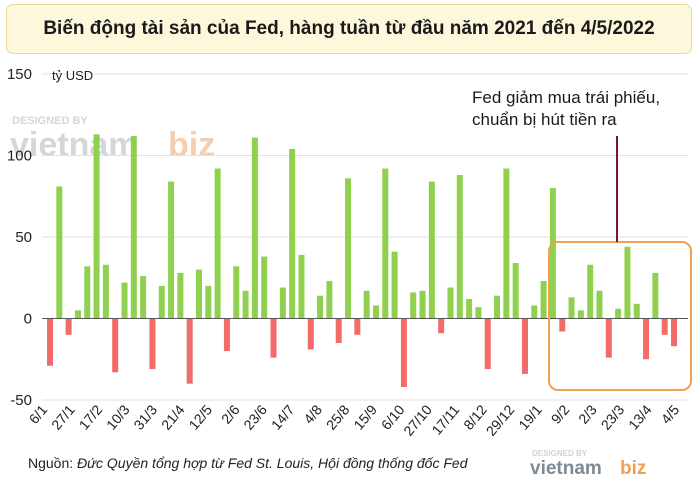 The height and width of the screenshot is (490, 700). I want to click on x-tick-label: 29/12, so click(500, 419).